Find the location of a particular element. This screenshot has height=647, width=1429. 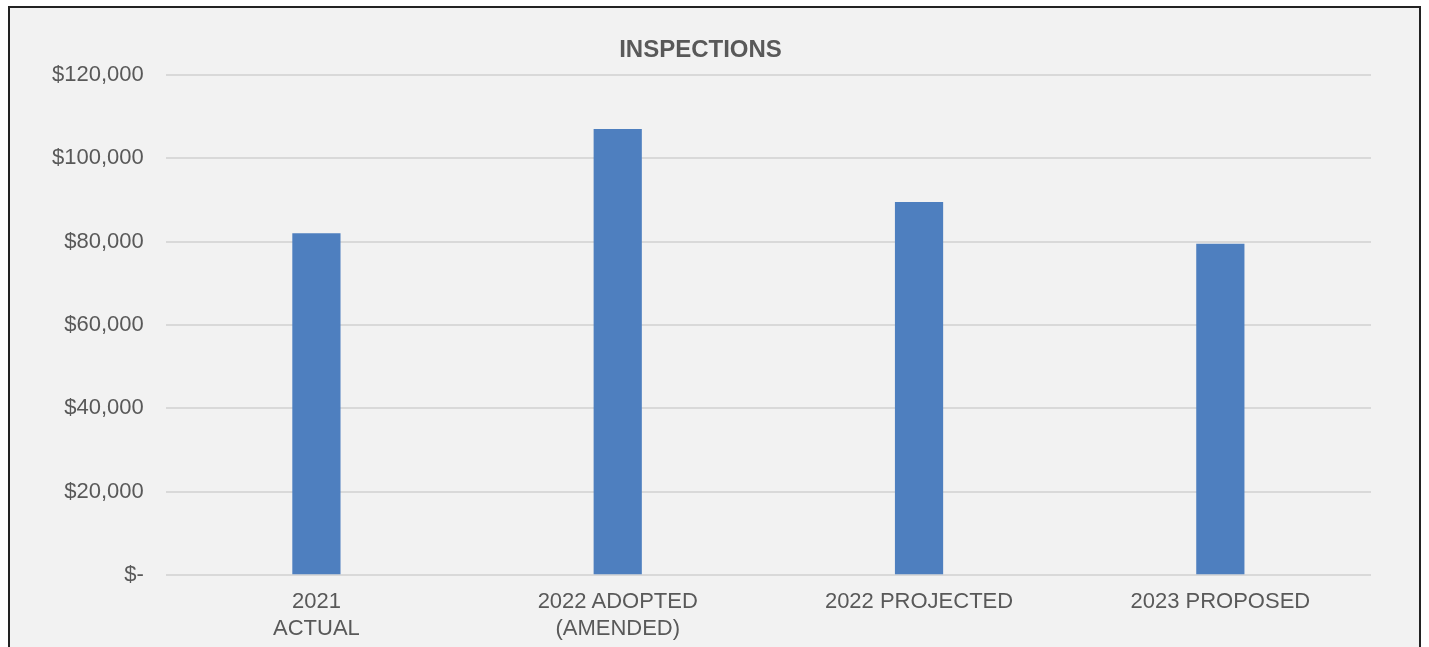

y-tick-label: $- is located at coordinates (134, 574).